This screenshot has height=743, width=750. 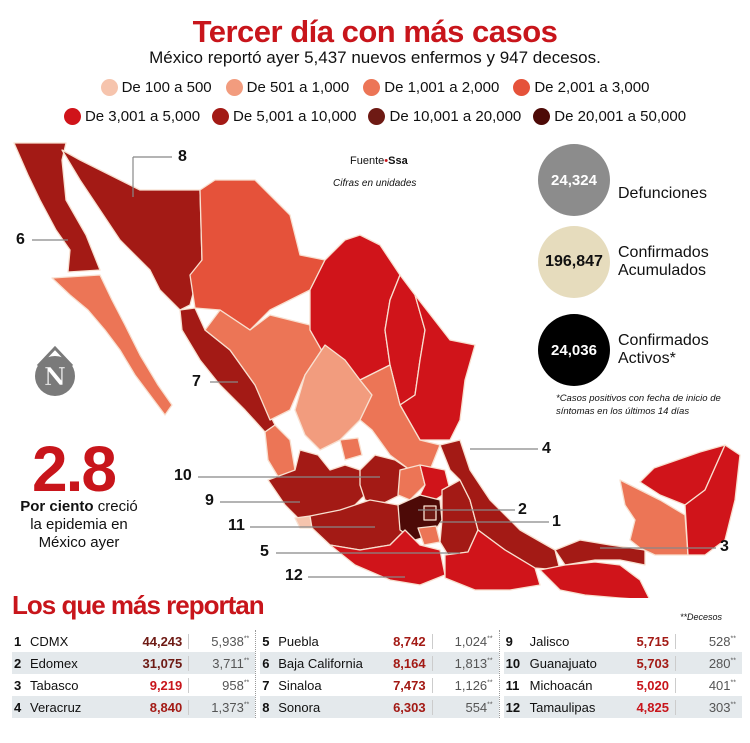 What do you see at coordinates (574, 180) in the screenshot?
I see `stat-circle: 24,324` at bounding box center [574, 180].